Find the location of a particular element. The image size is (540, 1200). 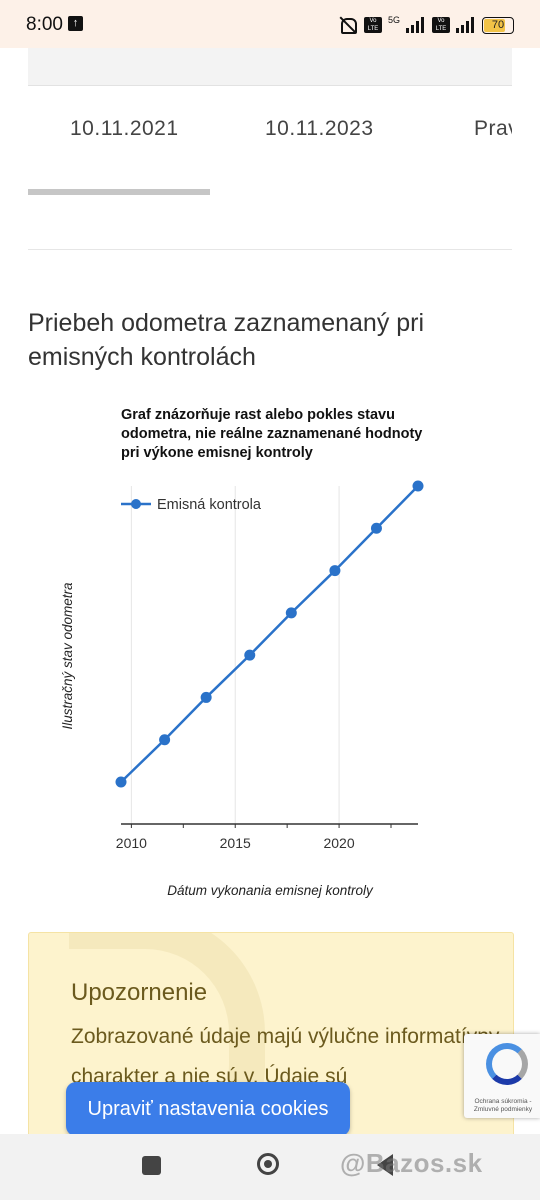

mute-icon is located at coordinates (348, 25).